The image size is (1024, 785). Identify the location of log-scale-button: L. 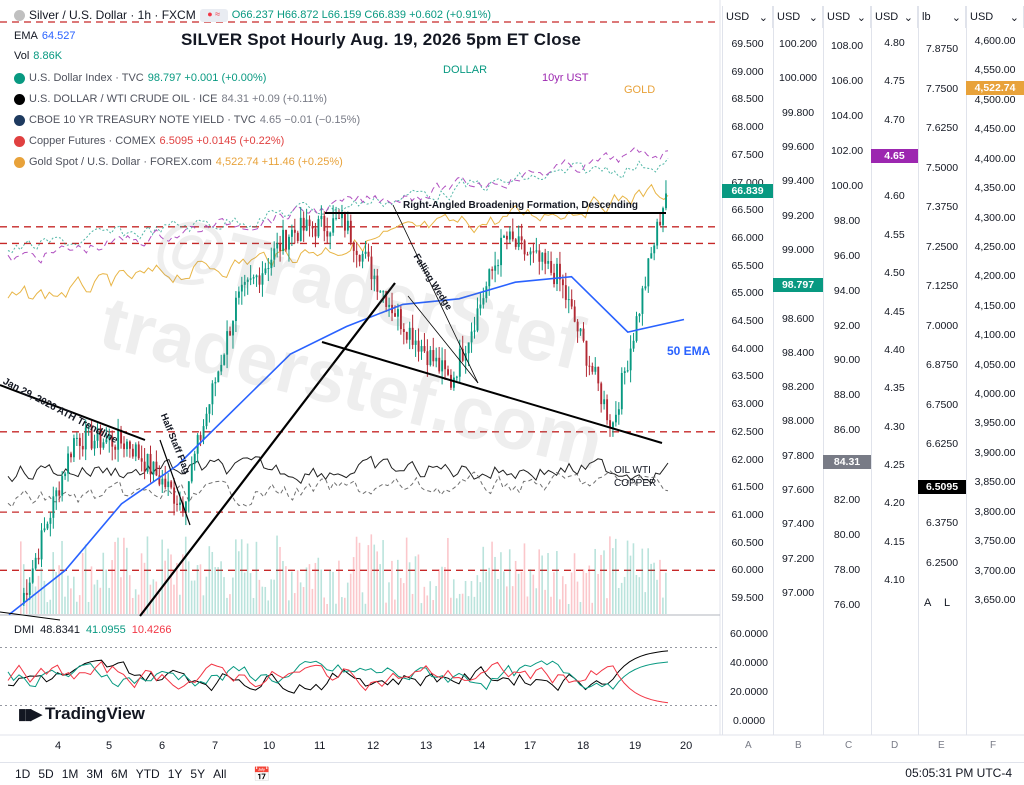
(947, 603).